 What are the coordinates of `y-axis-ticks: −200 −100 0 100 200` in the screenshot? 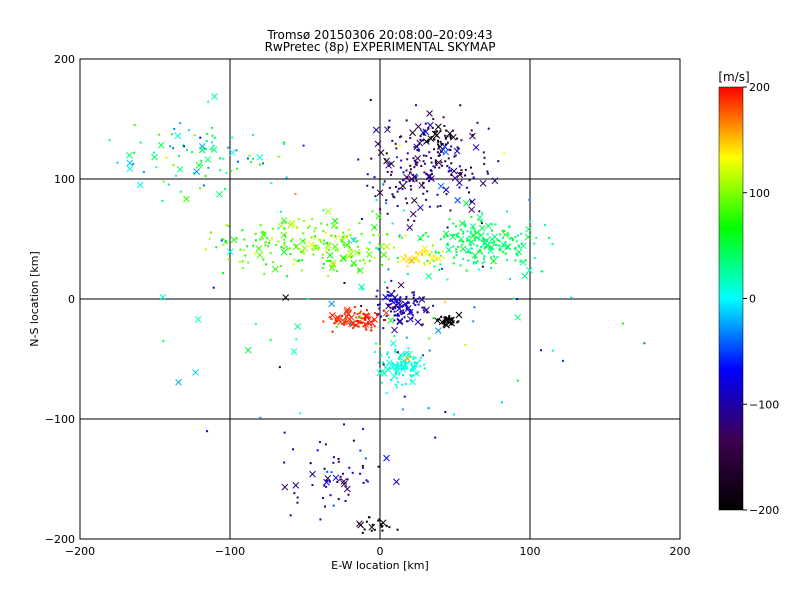 It's located at (60, 299).